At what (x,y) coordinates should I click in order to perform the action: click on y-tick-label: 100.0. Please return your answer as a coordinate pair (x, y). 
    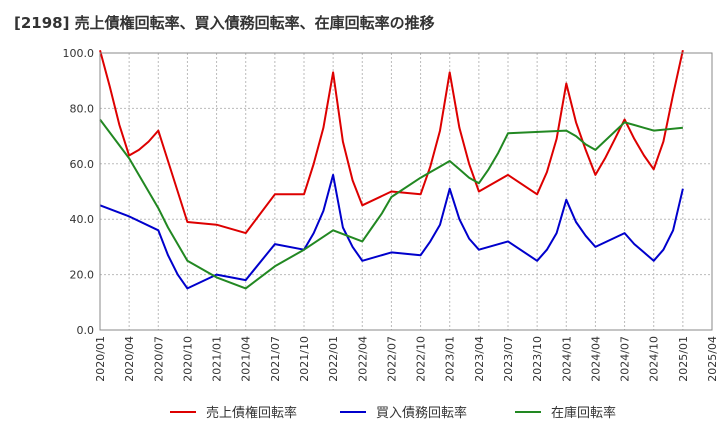
    Looking at the image, I should click on (79, 53).